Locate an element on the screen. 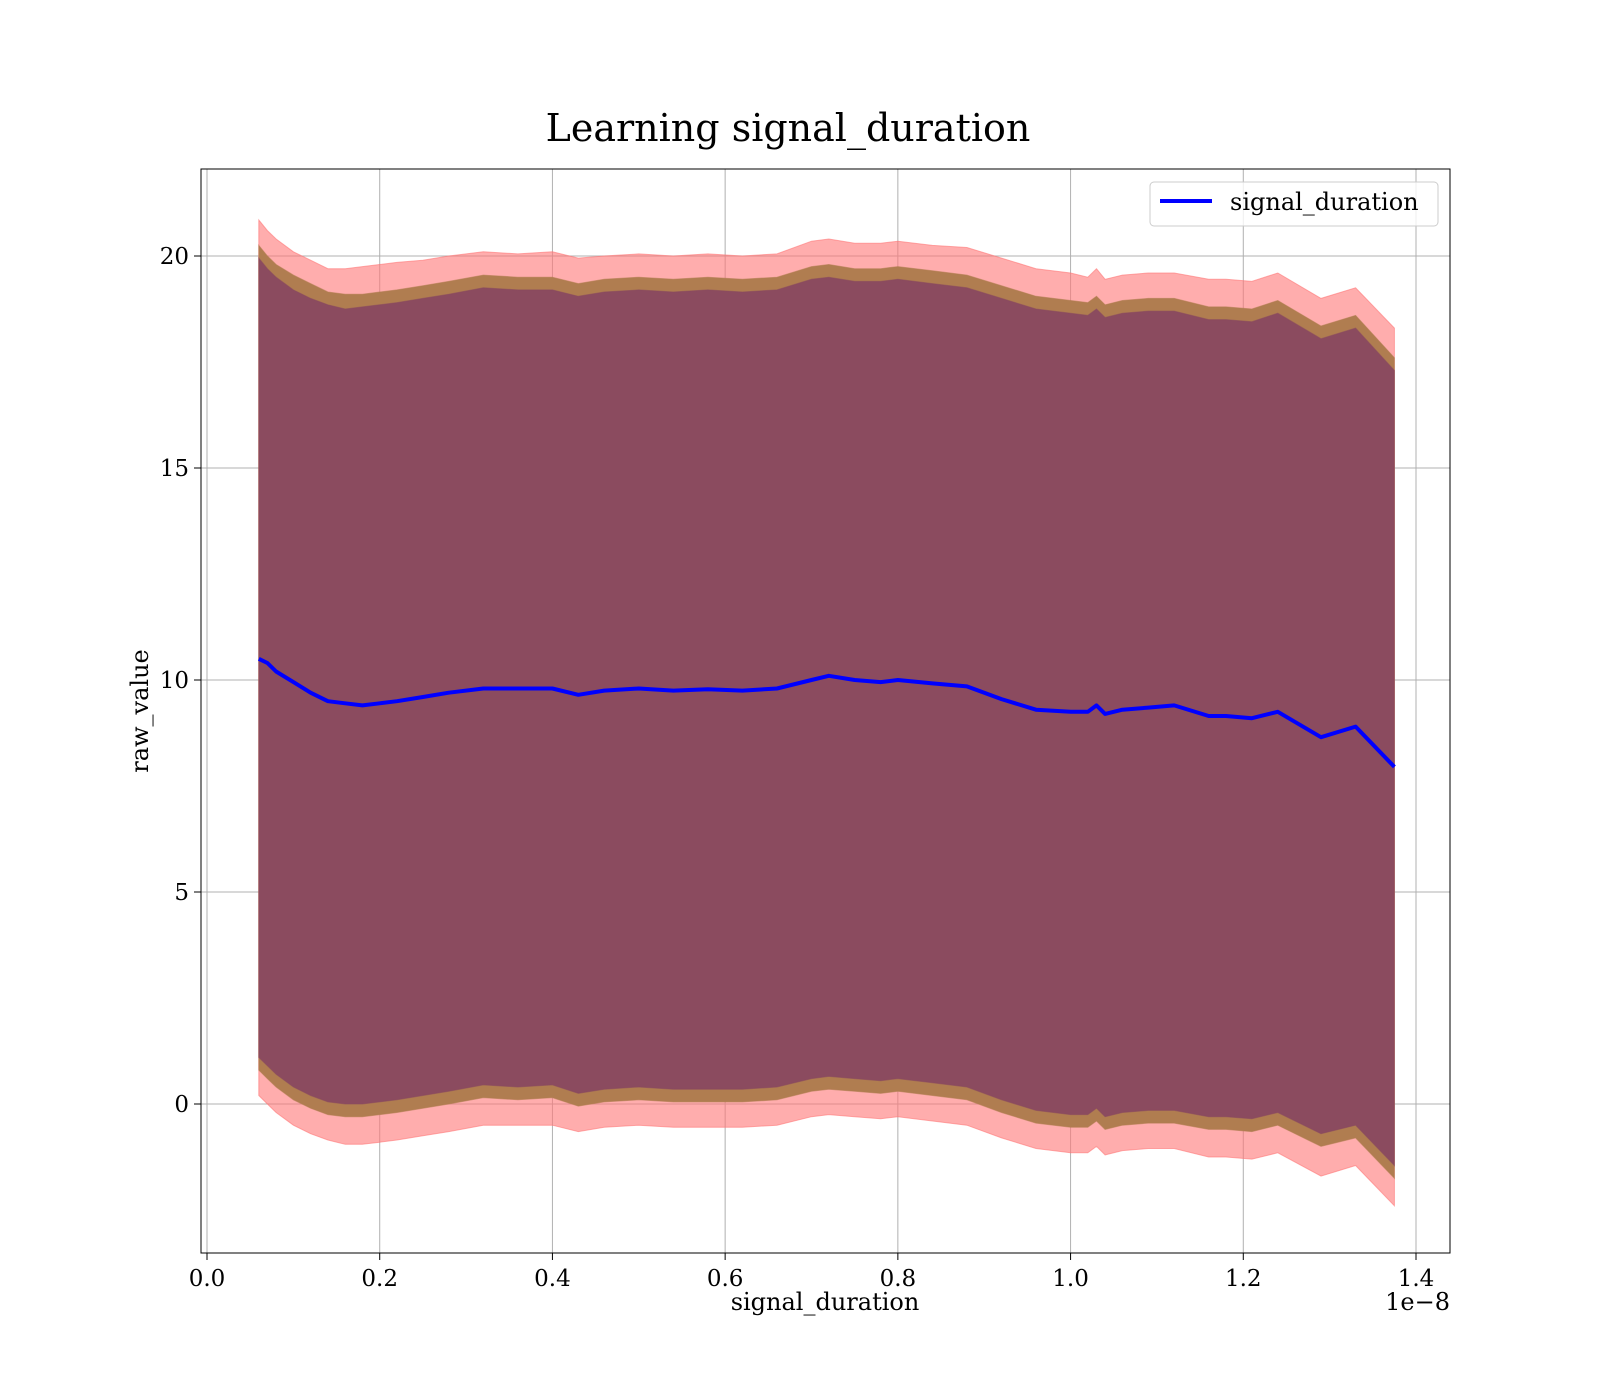 This screenshot has width=1600, height=1400. x-tick-label: 0.6 is located at coordinates (725, 1279).